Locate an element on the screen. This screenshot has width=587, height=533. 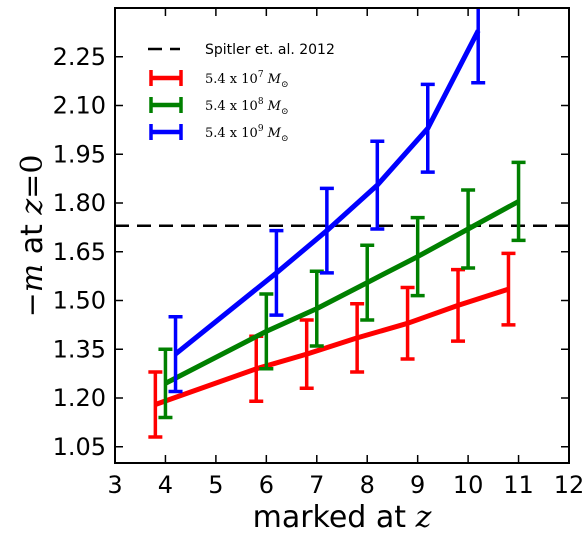
legend-item-2: 5.4 x 107 M⊙ is located at coordinates (219, 80).